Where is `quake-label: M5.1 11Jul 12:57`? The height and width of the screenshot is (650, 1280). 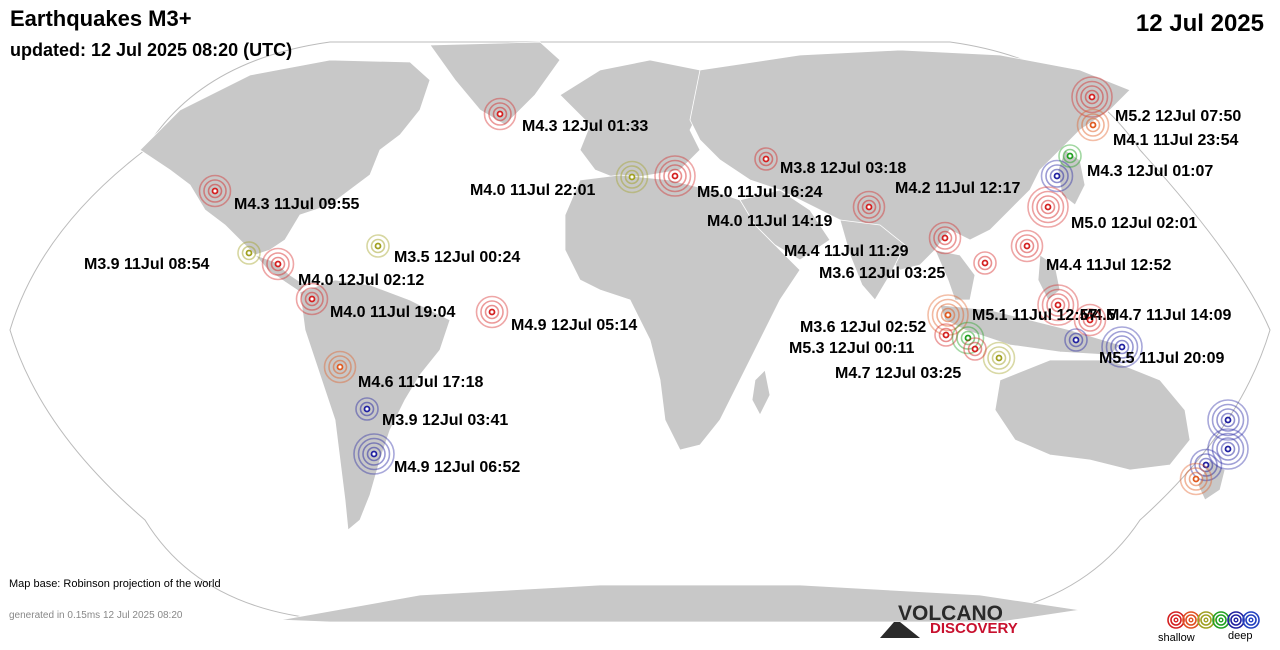
quake-label: M5.1 11Jul 12:57 is located at coordinates (1035, 315).